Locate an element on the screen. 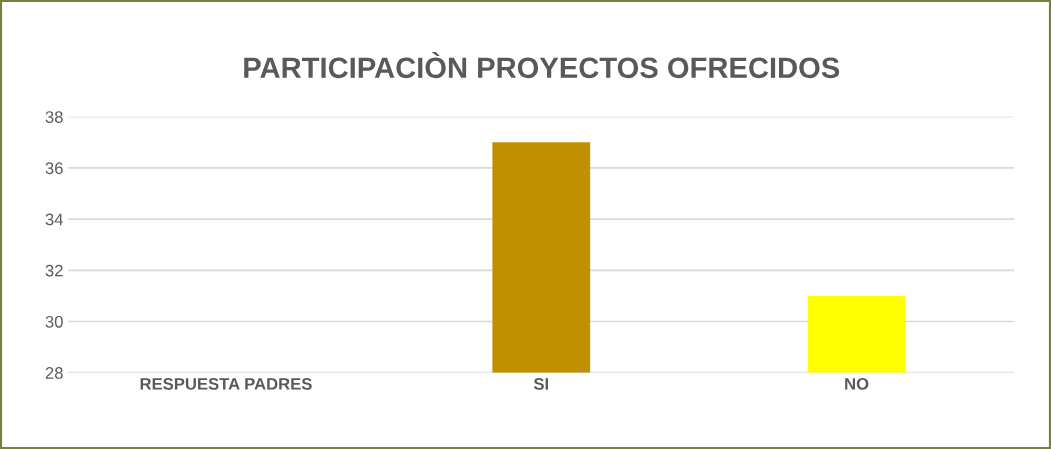 Image resolution: width=1051 pixels, height=449 pixels. y-tick-label: 28 is located at coordinates (54, 373).